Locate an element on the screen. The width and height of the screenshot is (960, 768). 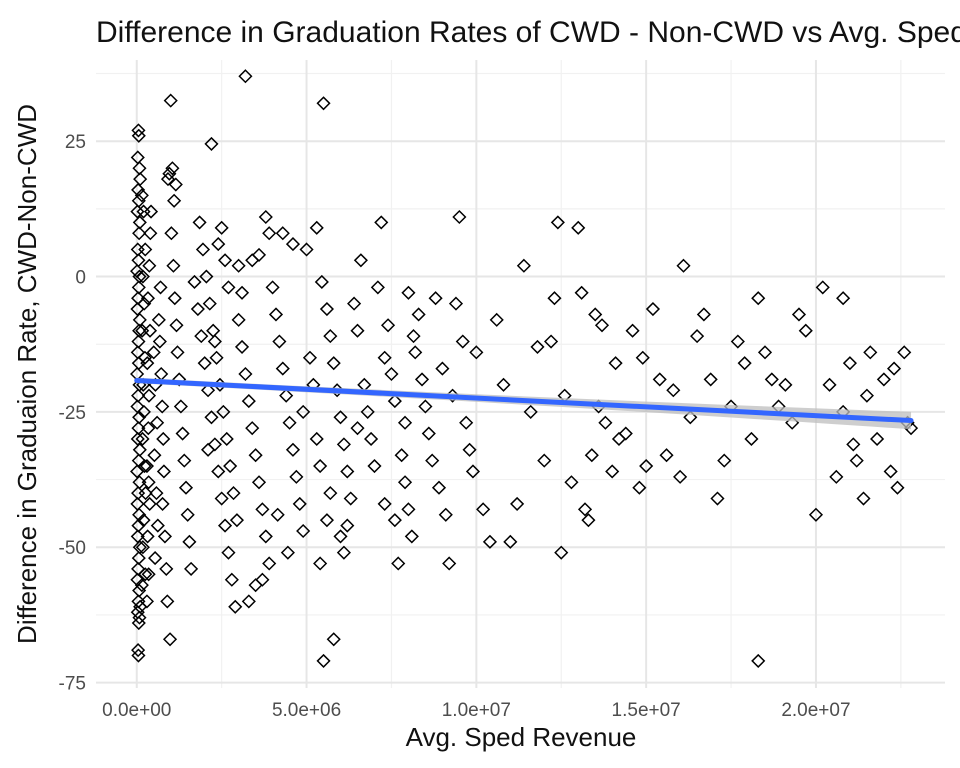
x-tick-label: 0.0e+00 is located at coordinates (136, 710).